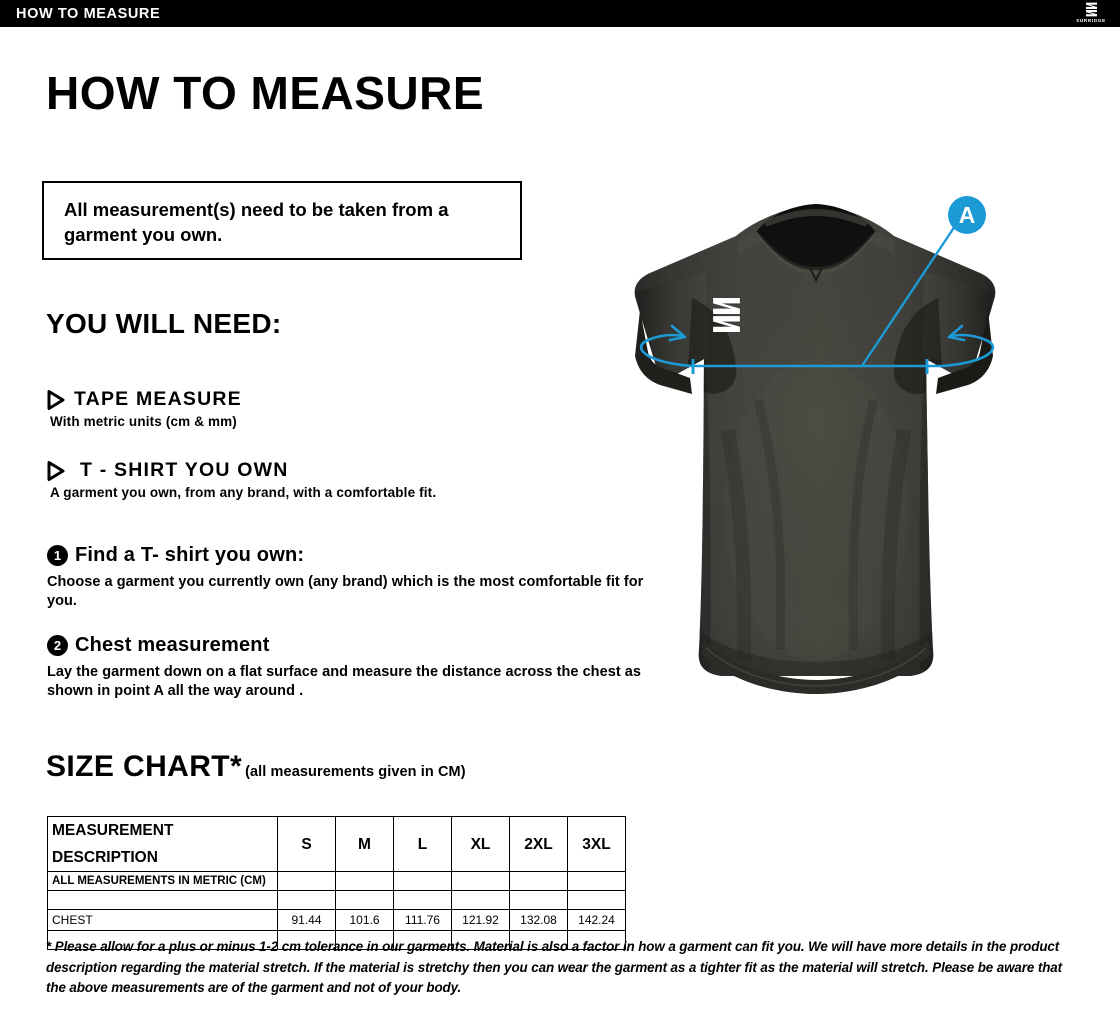 This screenshot has width=1120, height=1013. What do you see at coordinates (968, 350) in the screenshot?
I see `chest-wrap-arc-right` at bounding box center [968, 350].